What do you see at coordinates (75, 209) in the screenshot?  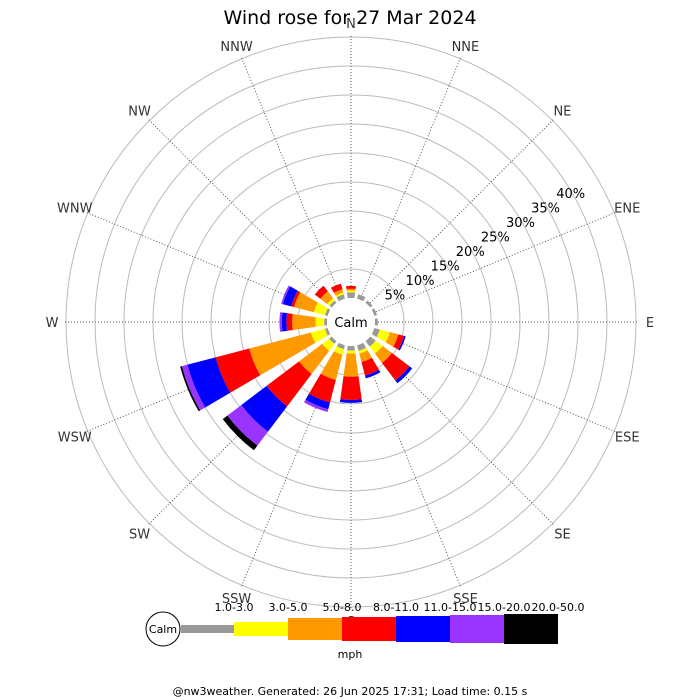 I see `direction-label-wnw: WNW` at bounding box center [75, 209].